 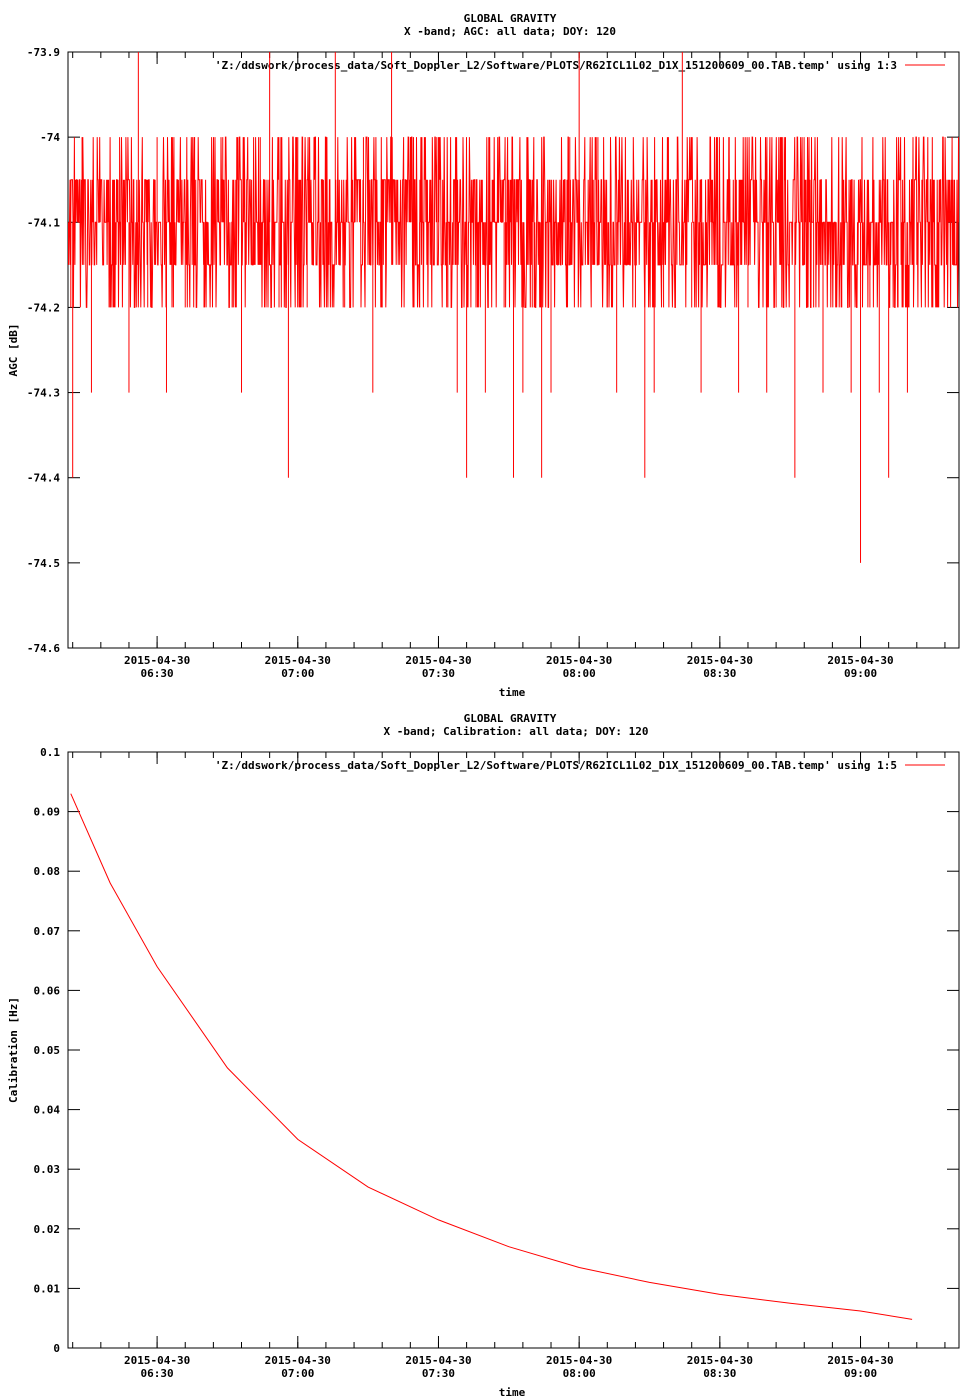 What do you see at coordinates (157, 673) in the screenshot?
I see `agc-x-tick-time: 06:30` at bounding box center [157, 673].